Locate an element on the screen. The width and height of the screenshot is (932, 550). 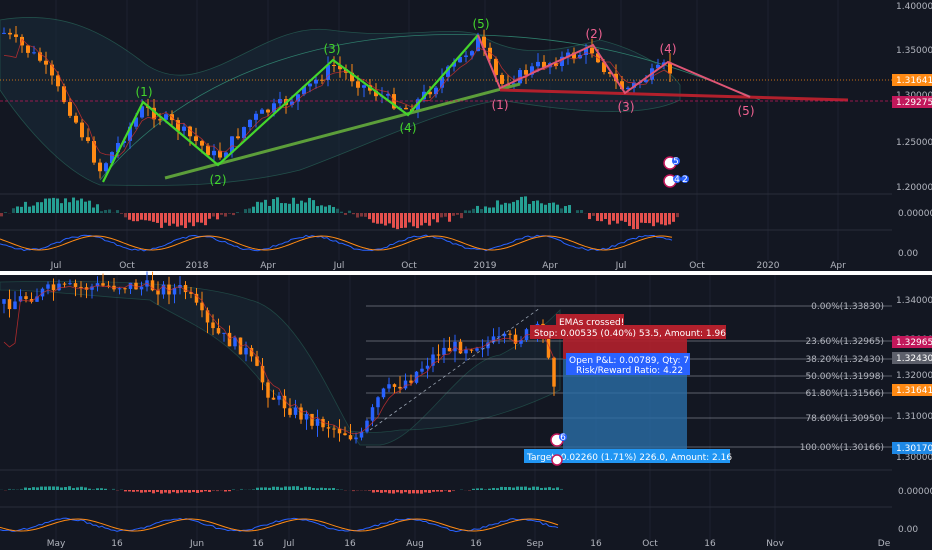
alert-badge: 2 is located at coordinates (685, 180).